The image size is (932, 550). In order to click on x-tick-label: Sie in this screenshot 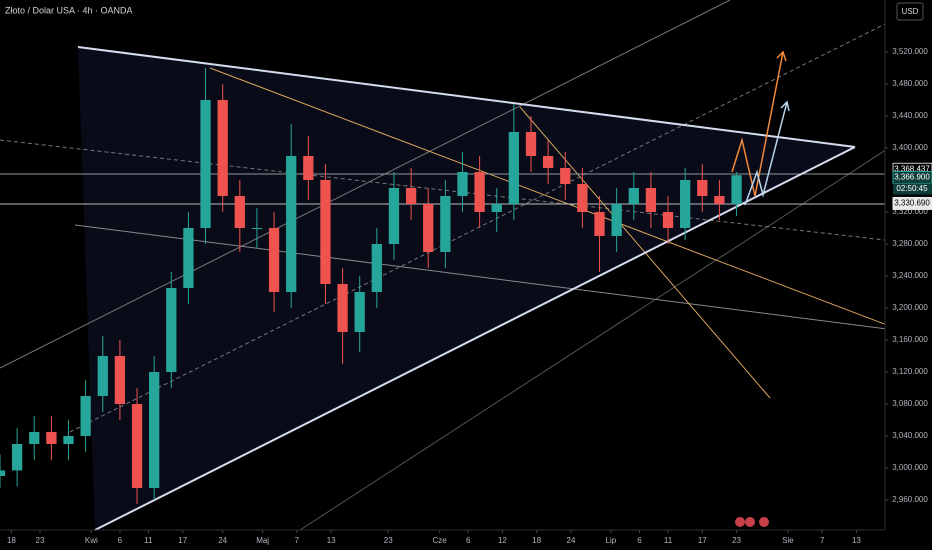, I will do `click(788, 540)`.